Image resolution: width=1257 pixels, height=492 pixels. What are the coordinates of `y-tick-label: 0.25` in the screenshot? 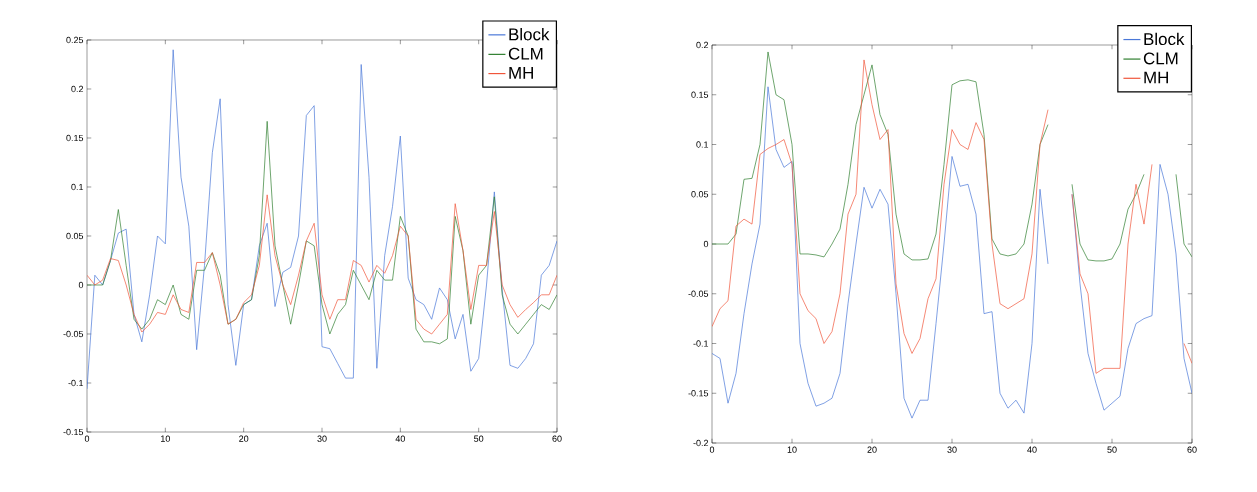 It's located at (75, 40).